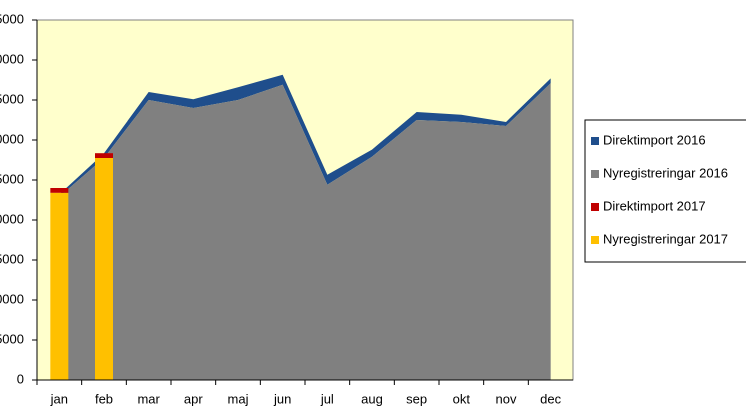 The width and height of the screenshot is (746, 419). What do you see at coordinates (12, 298) in the screenshot?
I see `y-tick-label: 10000` at bounding box center [12, 298].